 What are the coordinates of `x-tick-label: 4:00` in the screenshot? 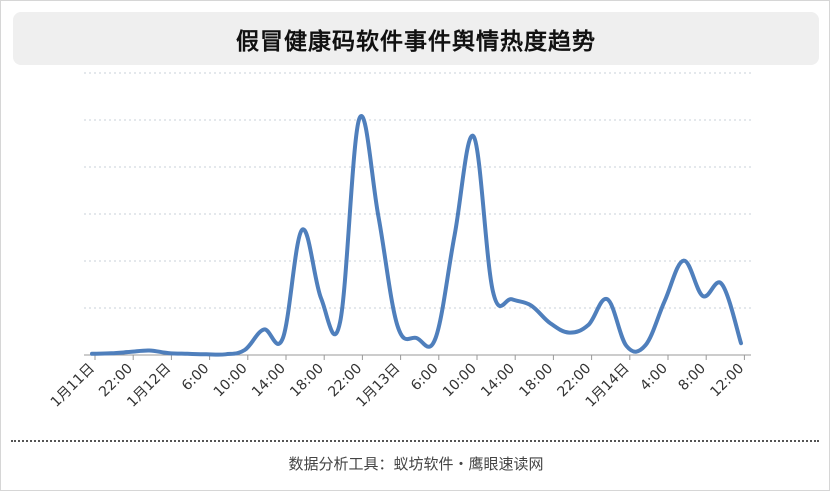 It's located at (654, 378).